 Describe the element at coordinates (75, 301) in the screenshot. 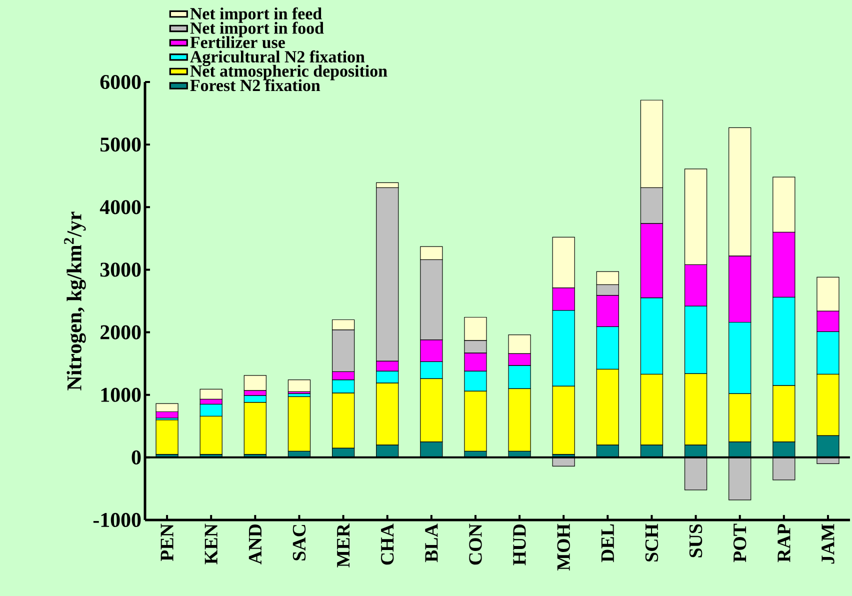

I see `y-axis-title: Nitrogen, kg/km$^{2}$/yr` at that location.